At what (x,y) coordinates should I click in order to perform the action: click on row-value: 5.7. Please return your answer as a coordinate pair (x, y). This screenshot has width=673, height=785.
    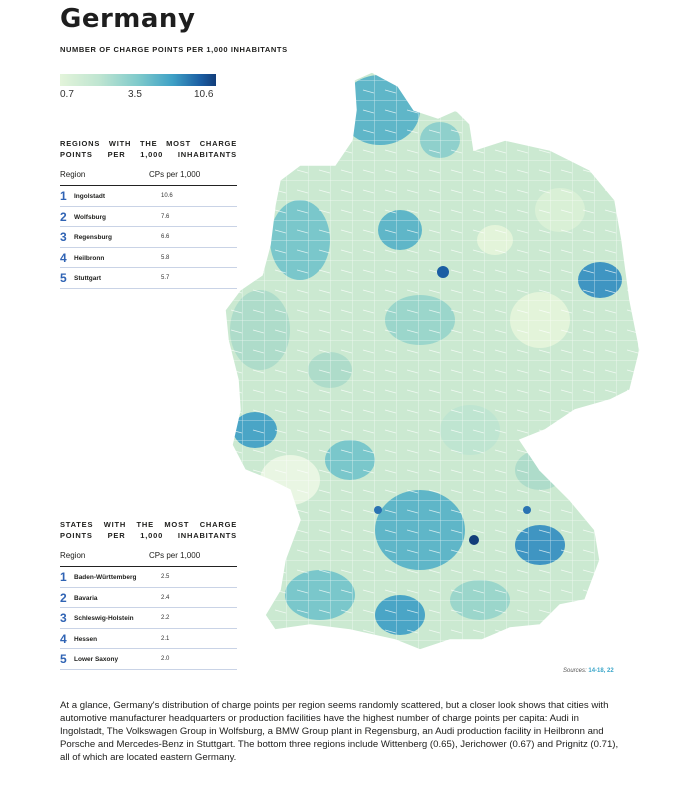
    Looking at the image, I should click on (165, 278).